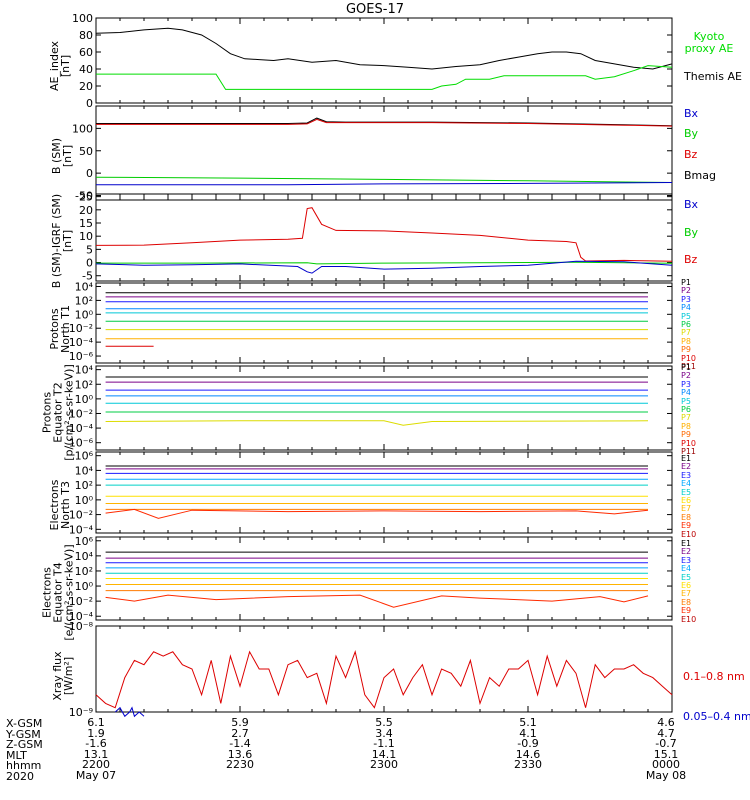  Describe the element at coordinates (84, 500) in the screenshot. I see `en-ytick-label: 10⁰` at that location.